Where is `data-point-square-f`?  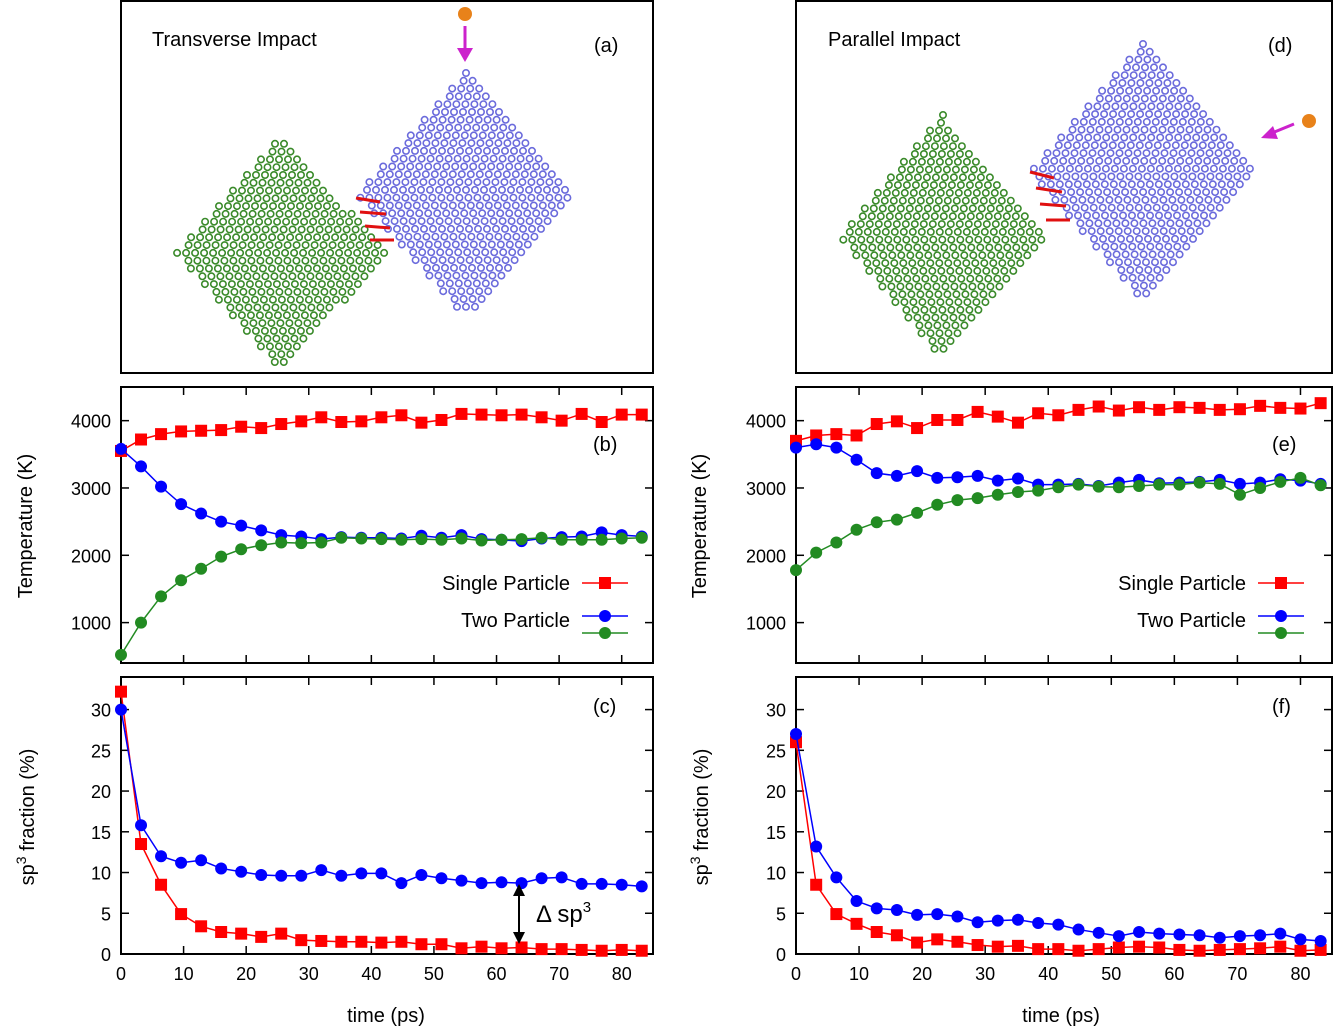 data-point-square-f is located at coordinates (856, 923).